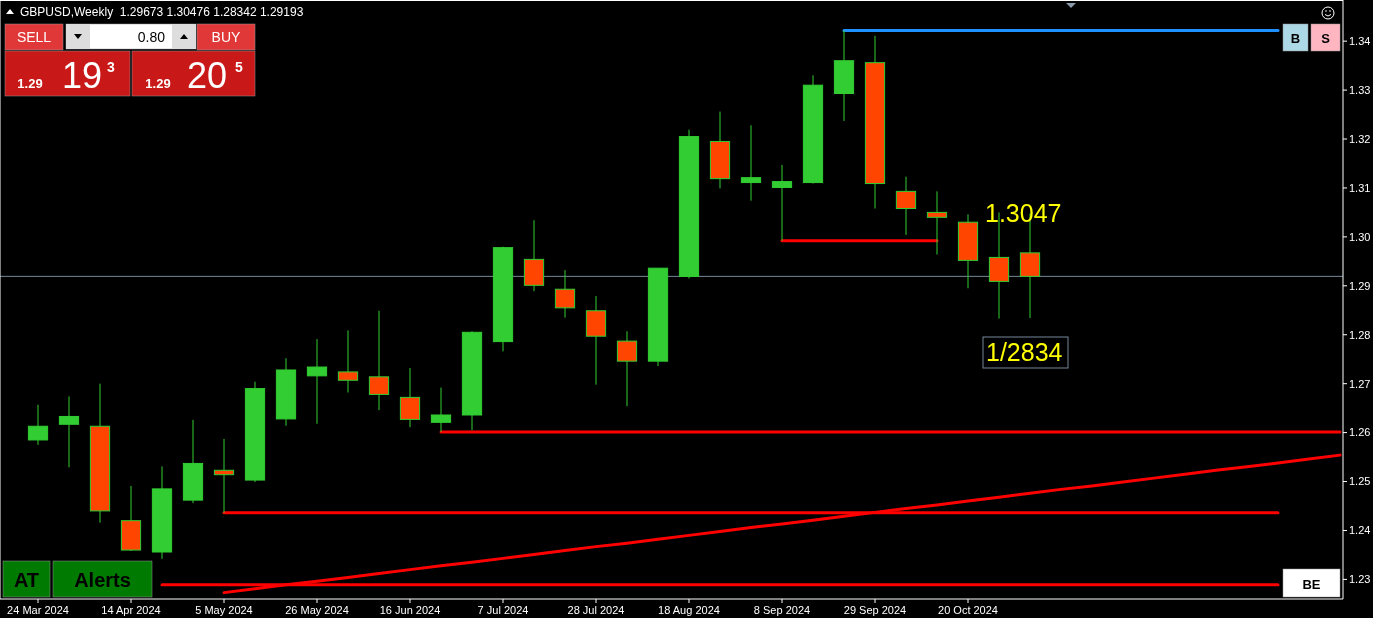  I want to click on annotation: BE, so click(1311, 584).